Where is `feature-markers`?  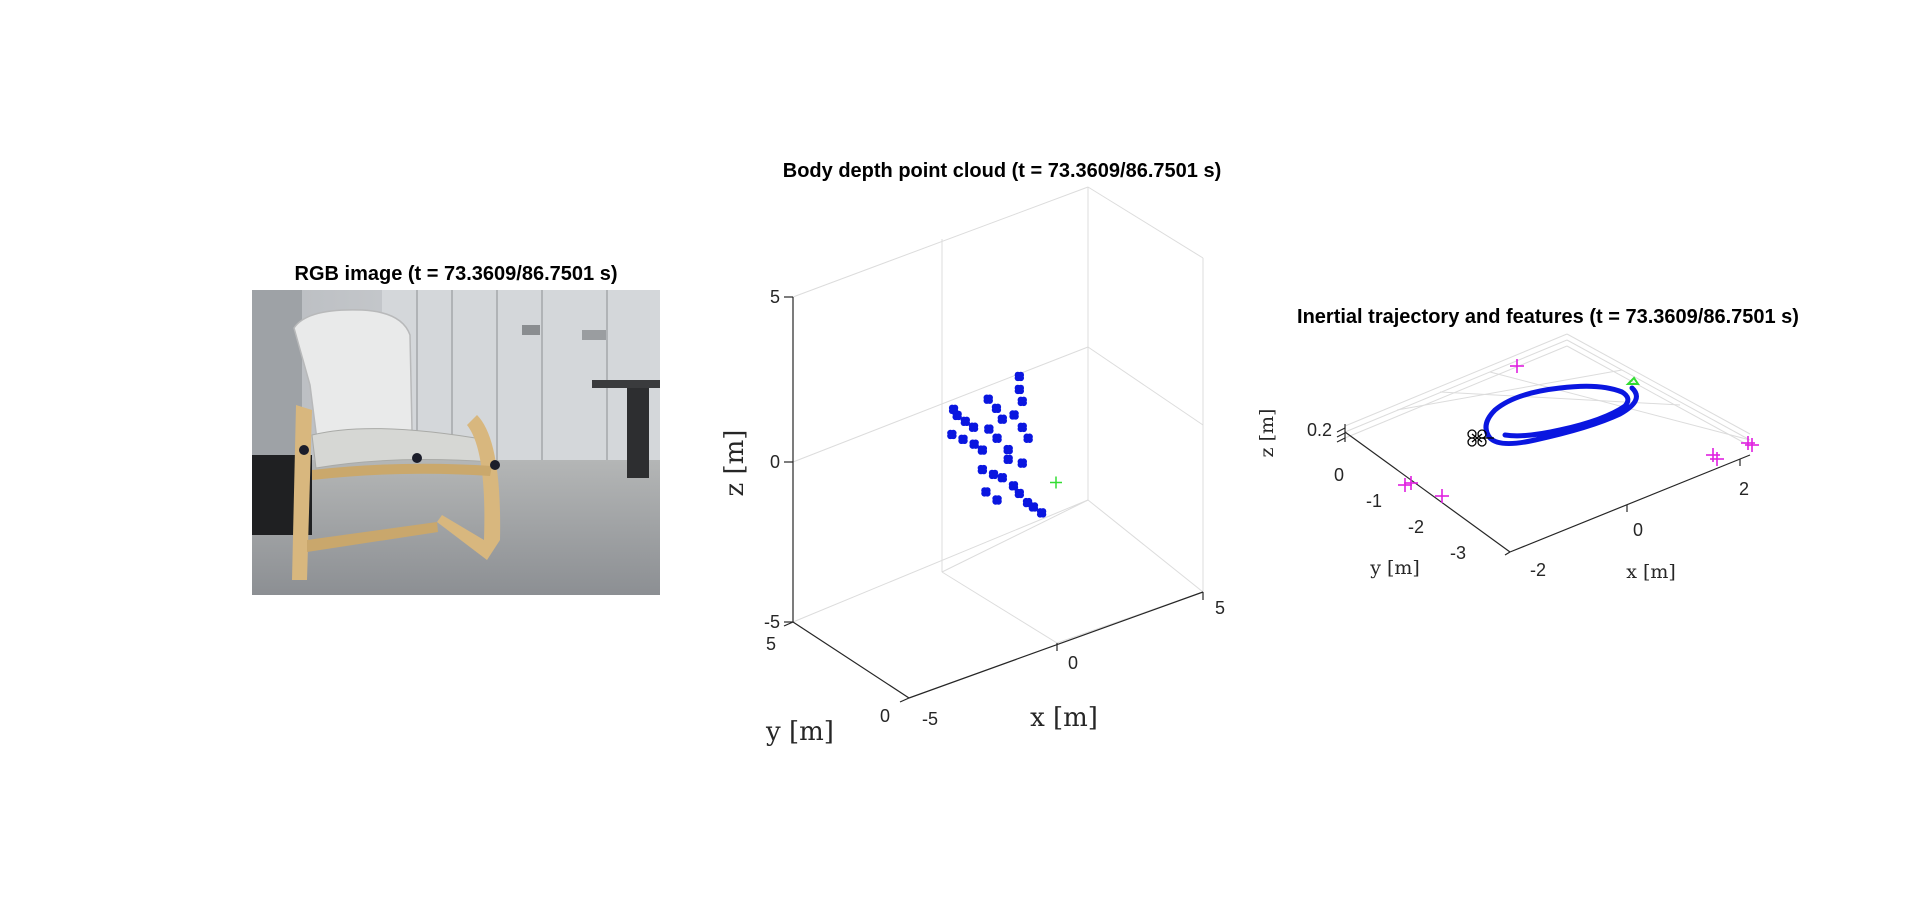 feature-markers is located at coordinates (1578, 431).